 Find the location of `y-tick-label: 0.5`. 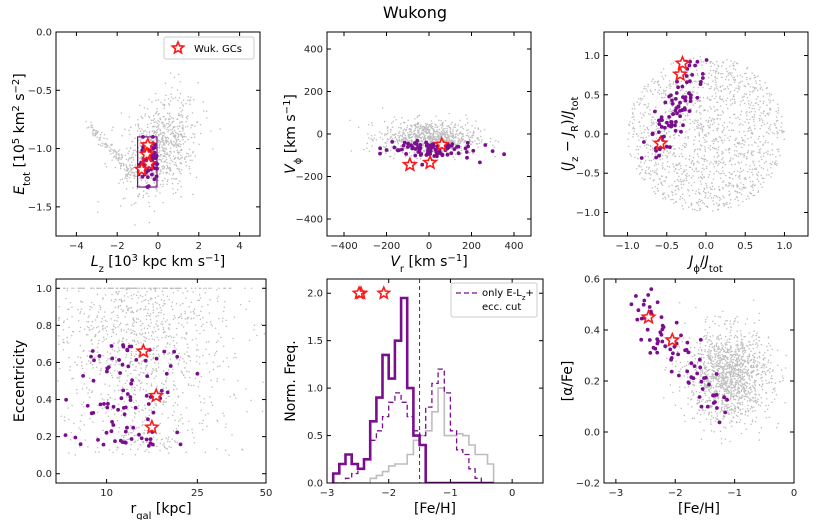

y-tick-label: 0.5 is located at coordinates (592, 95).